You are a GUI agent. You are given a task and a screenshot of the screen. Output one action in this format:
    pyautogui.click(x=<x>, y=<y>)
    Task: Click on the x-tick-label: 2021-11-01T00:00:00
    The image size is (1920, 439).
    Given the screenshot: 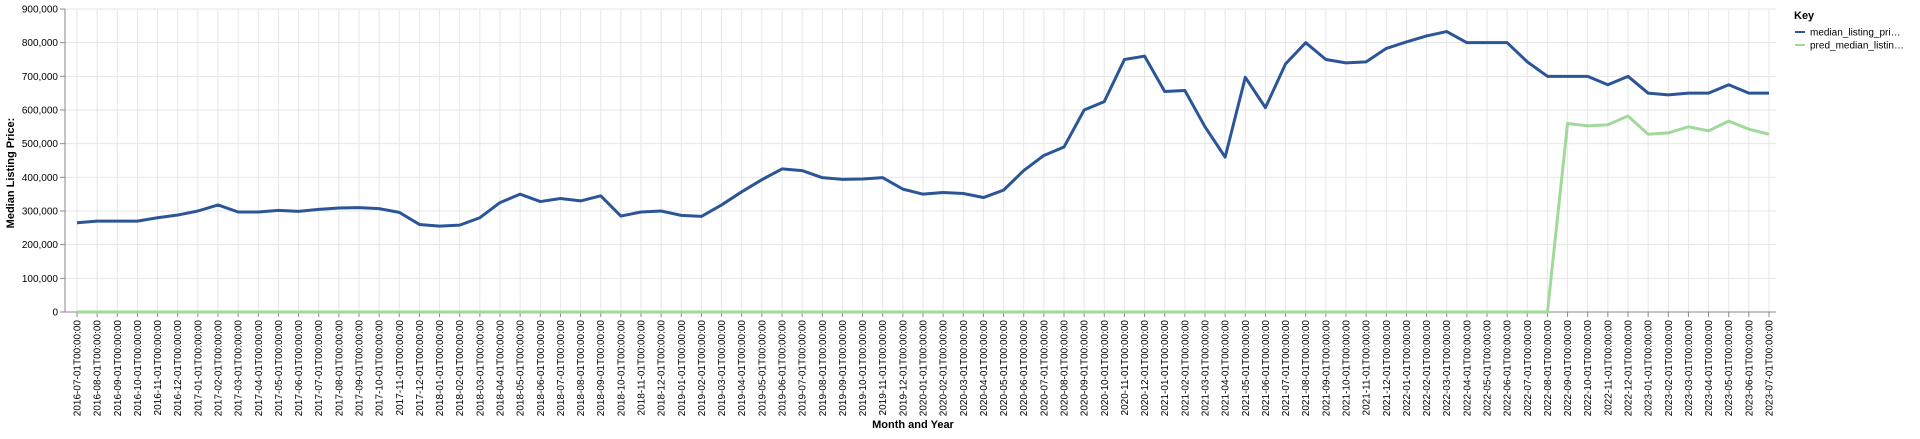 What is the action you would take?
    pyautogui.click(x=1367, y=368)
    